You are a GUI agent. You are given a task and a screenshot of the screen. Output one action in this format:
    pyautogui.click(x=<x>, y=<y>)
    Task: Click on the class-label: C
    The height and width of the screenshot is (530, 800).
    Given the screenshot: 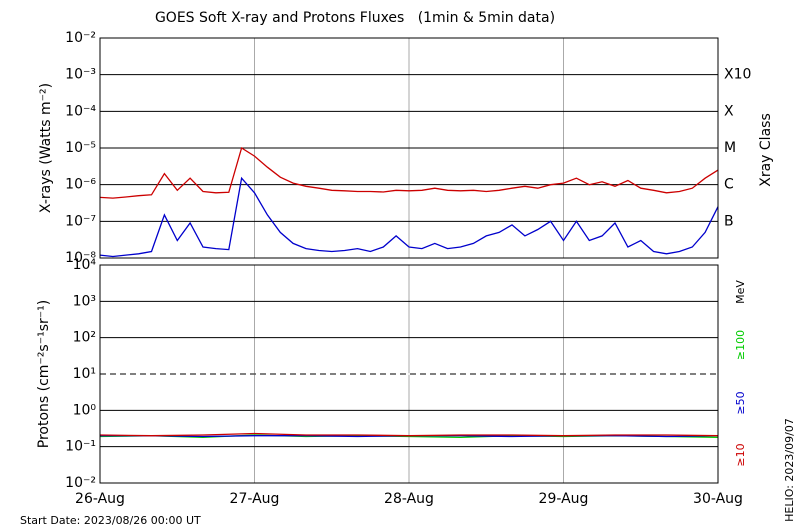 What is the action you would take?
    pyautogui.click(x=729, y=185)
    